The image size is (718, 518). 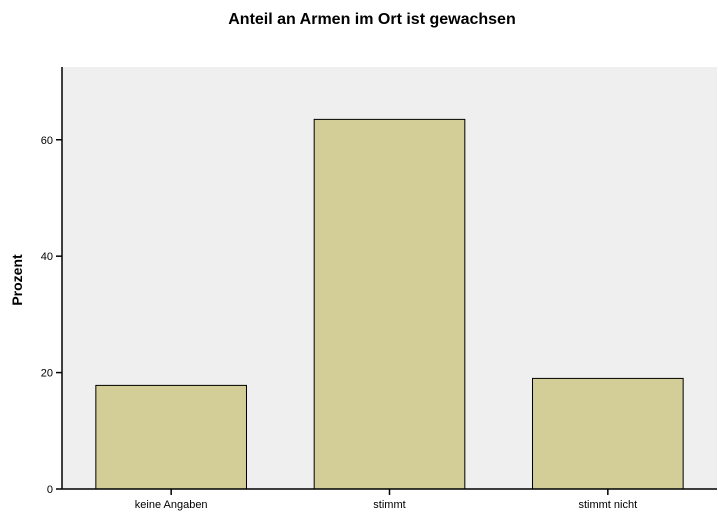 What do you see at coordinates (47, 257) in the screenshot?
I see `y-tick-label: 40` at bounding box center [47, 257].